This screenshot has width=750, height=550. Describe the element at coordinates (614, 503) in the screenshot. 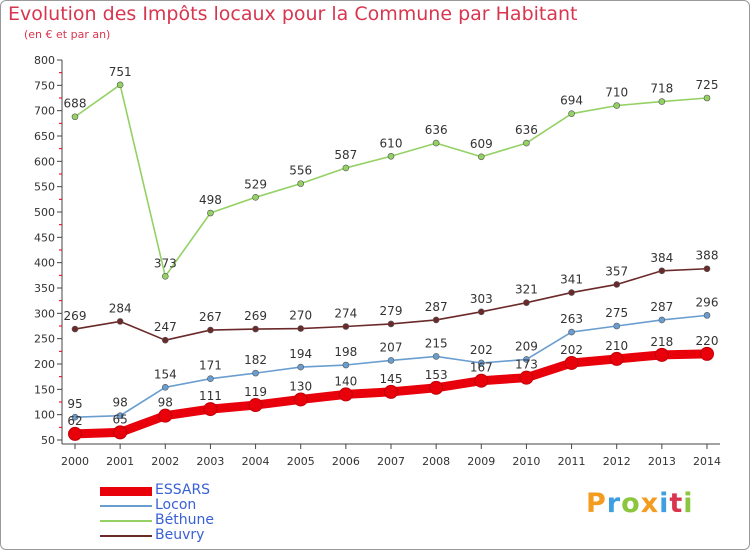

I see `logo-letter: r` at that location.